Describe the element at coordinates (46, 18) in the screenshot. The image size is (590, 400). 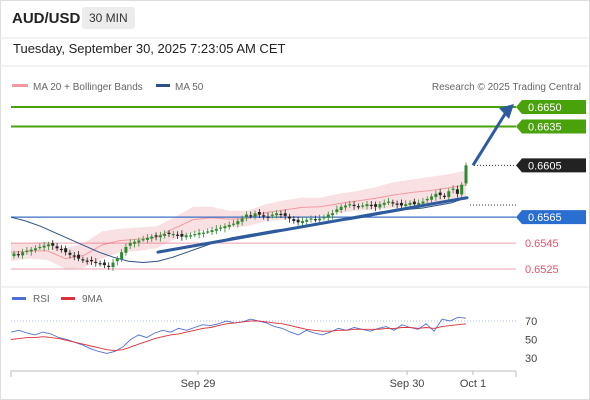
I see `symbol-label: AUD/USD` at that location.